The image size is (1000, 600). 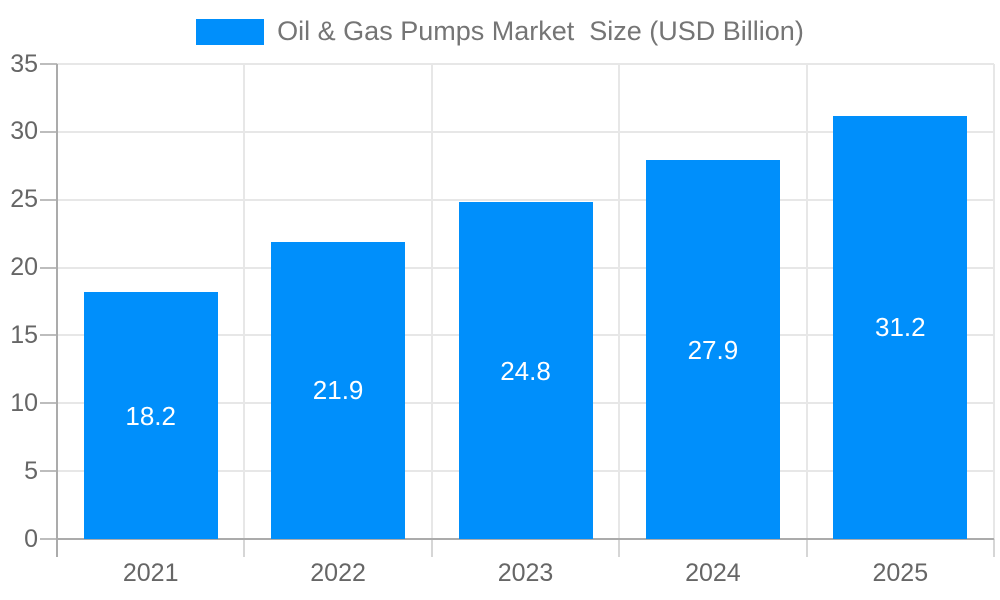 What do you see at coordinates (24, 199) in the screenshot?
I see `y-axis-label: 25` at bounding box center [24, 199].